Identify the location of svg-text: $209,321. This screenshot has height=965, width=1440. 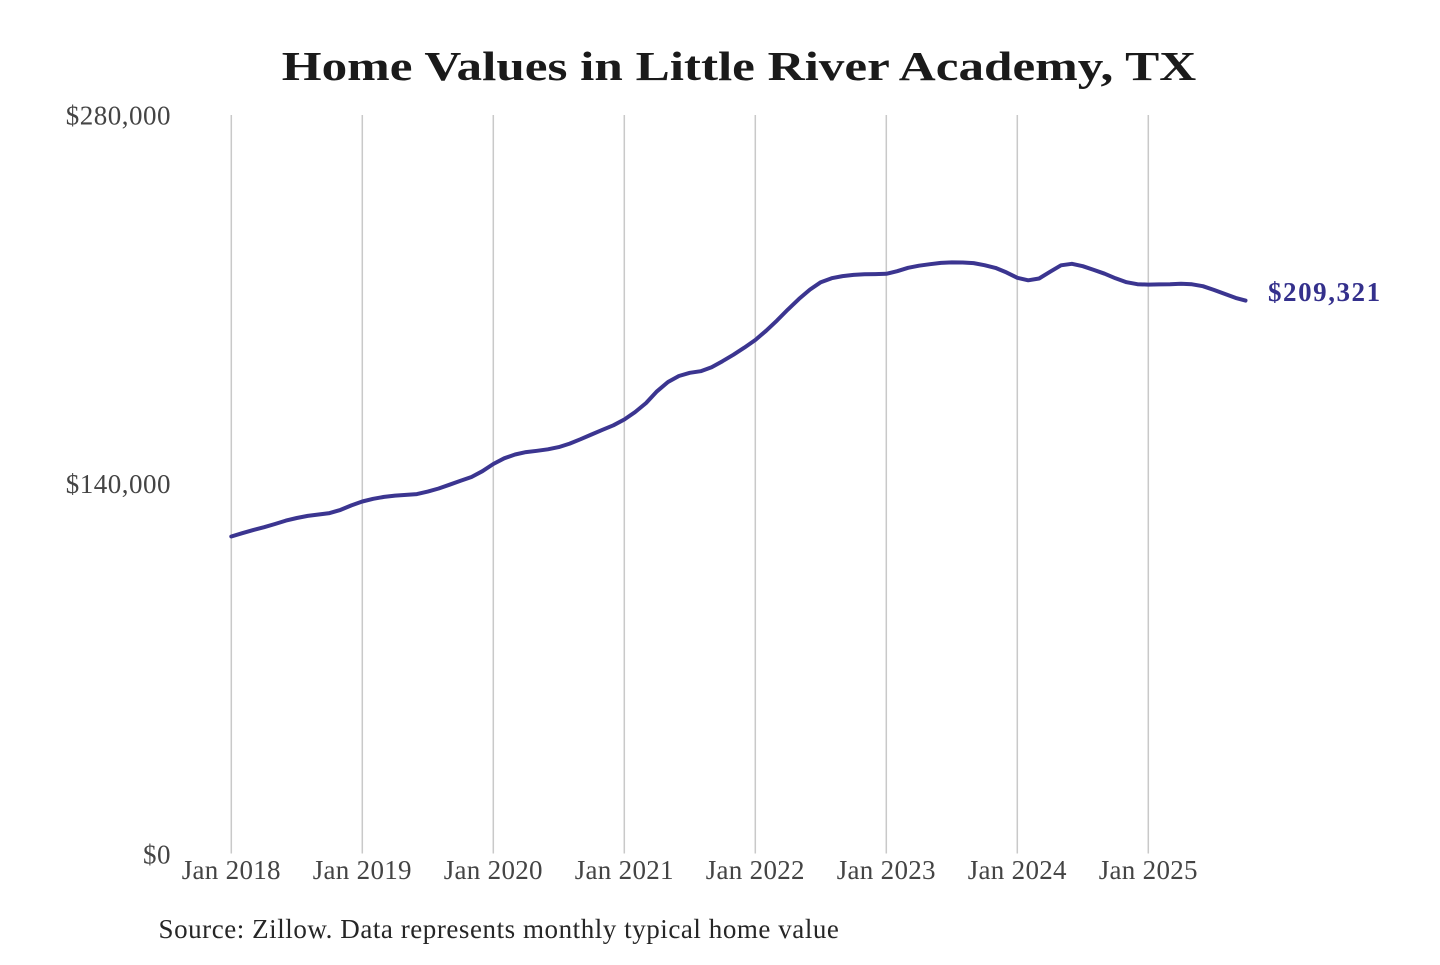
(1325, 292).